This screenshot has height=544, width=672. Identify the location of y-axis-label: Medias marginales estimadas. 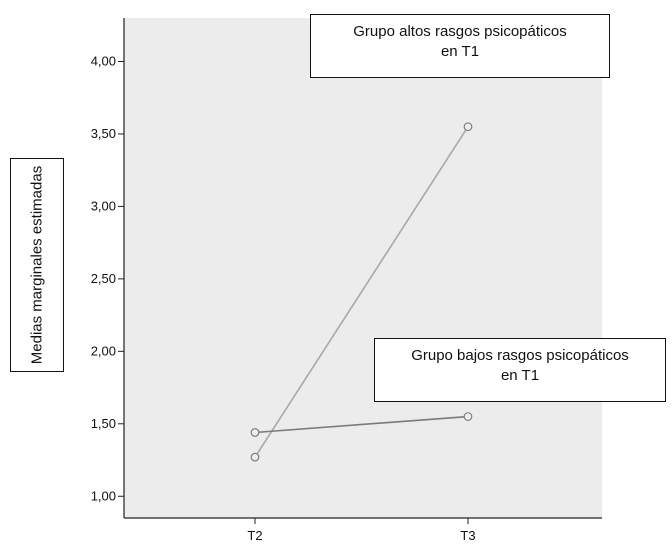
(37, 265).